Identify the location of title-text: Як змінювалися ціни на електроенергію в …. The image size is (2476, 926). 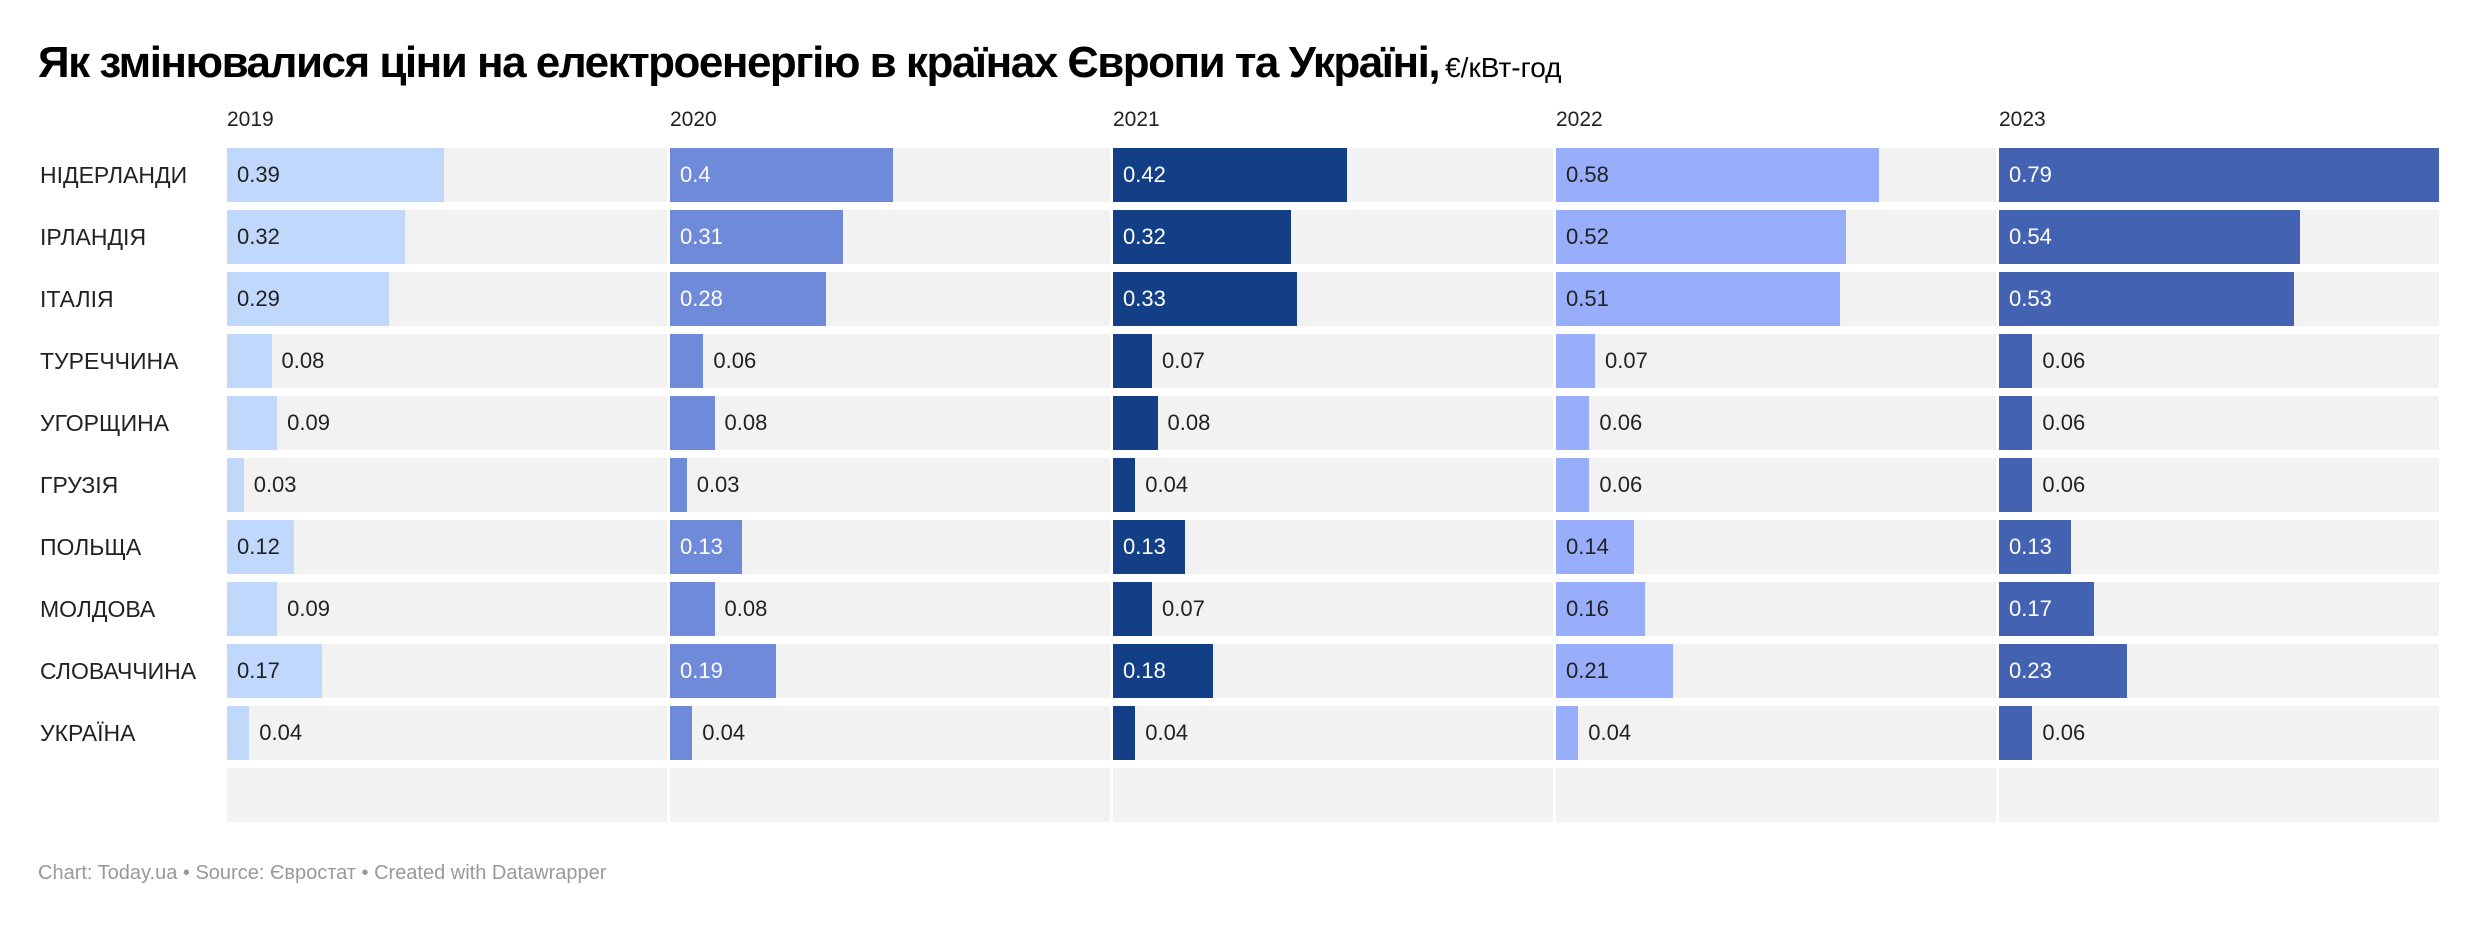
(739, 62).